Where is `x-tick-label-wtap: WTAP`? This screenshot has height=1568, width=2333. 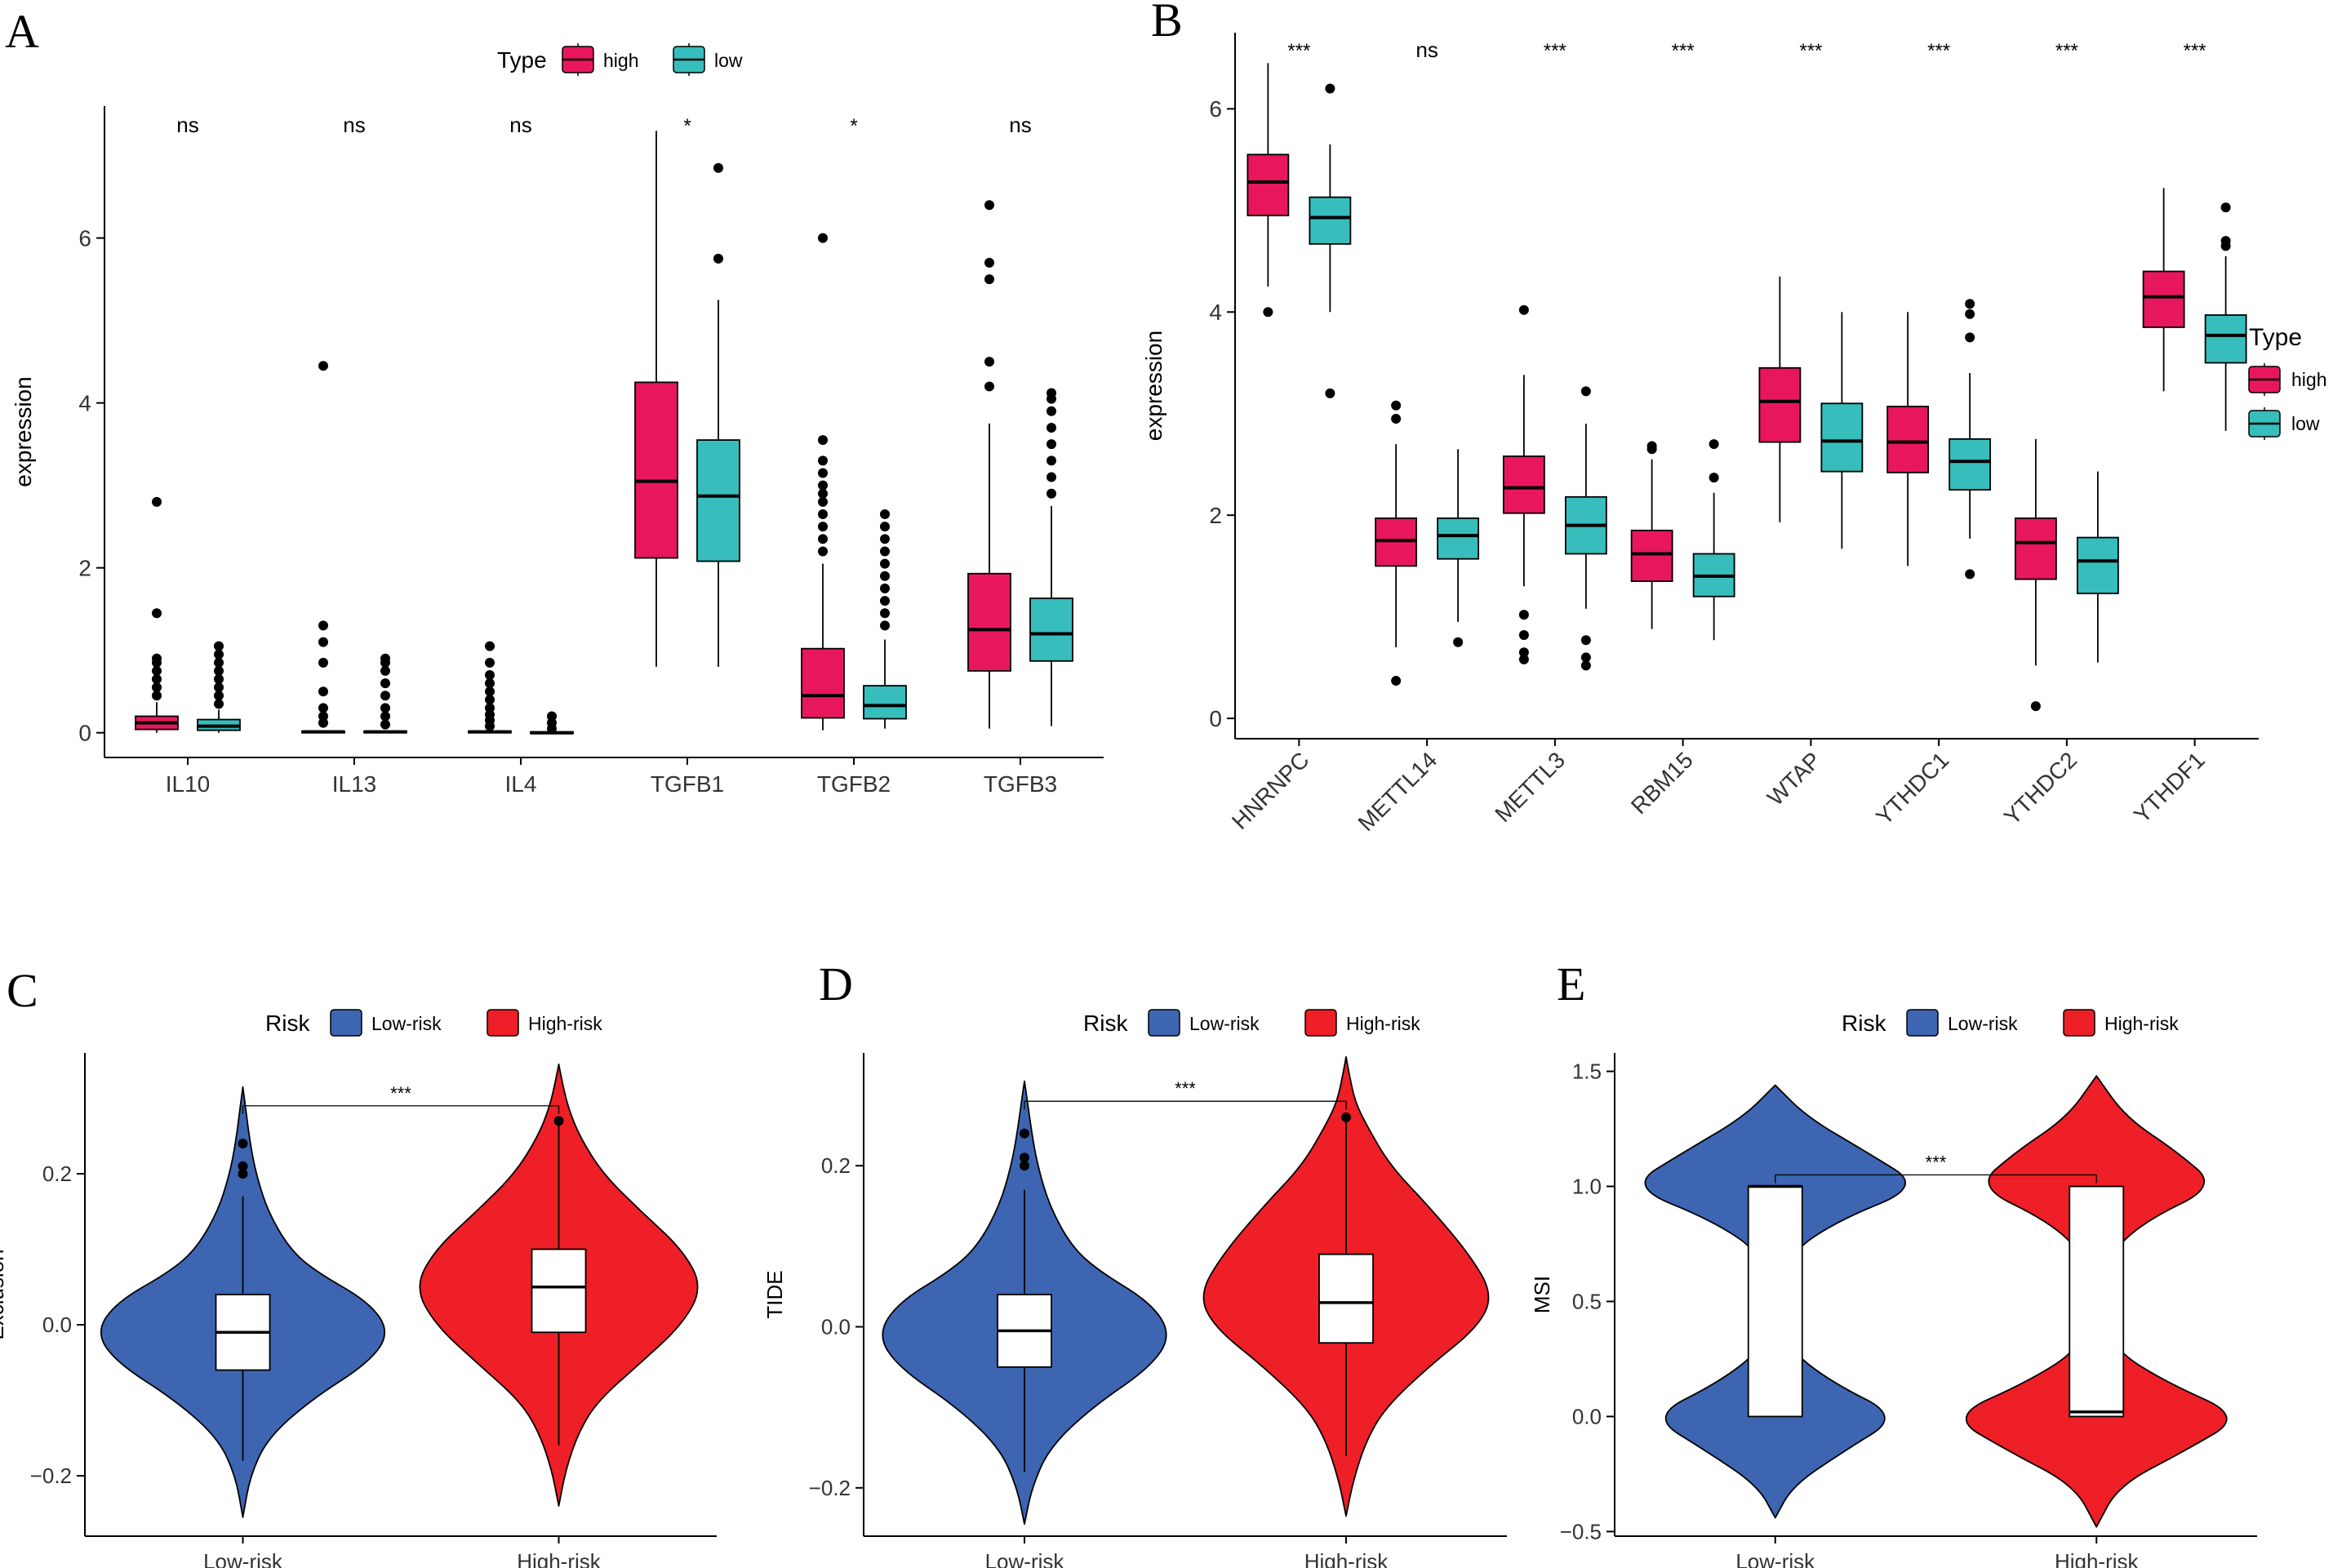
x-tick-label-wtap: WTAP is located at coordinates (1794, 779).